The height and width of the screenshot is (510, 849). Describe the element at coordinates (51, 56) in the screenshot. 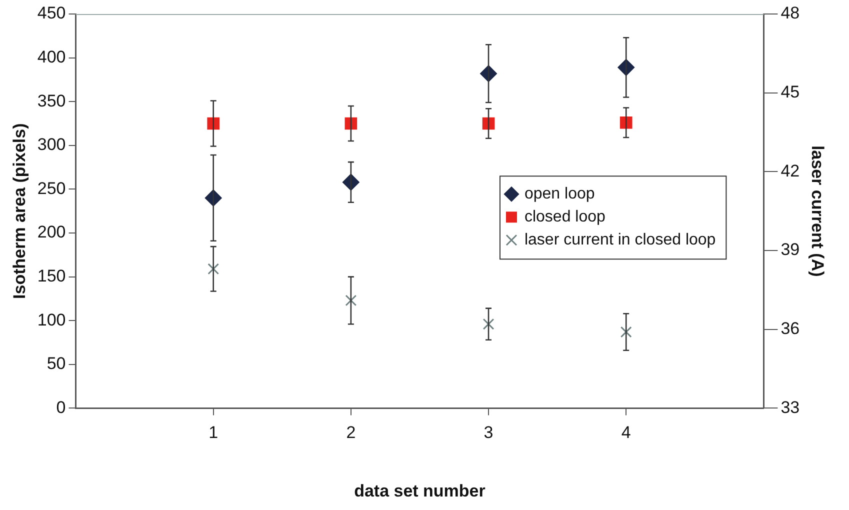

I see `y-tick-label: 400` at that location.